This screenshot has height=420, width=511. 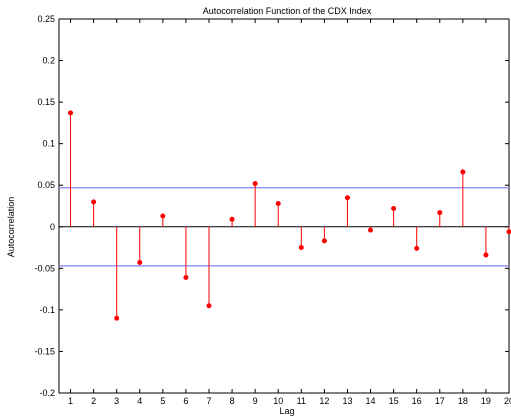 What do you see at coordinates (48, 144) in the screenshot?
I see `y-tick-label: 0.1` at bounding box center [48, 144].